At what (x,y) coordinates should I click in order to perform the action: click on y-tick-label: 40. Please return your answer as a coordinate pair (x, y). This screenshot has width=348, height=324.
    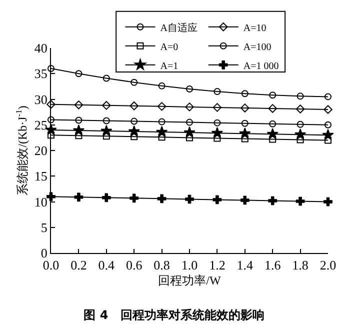
    Looking at the image, I should click on (41, 48).